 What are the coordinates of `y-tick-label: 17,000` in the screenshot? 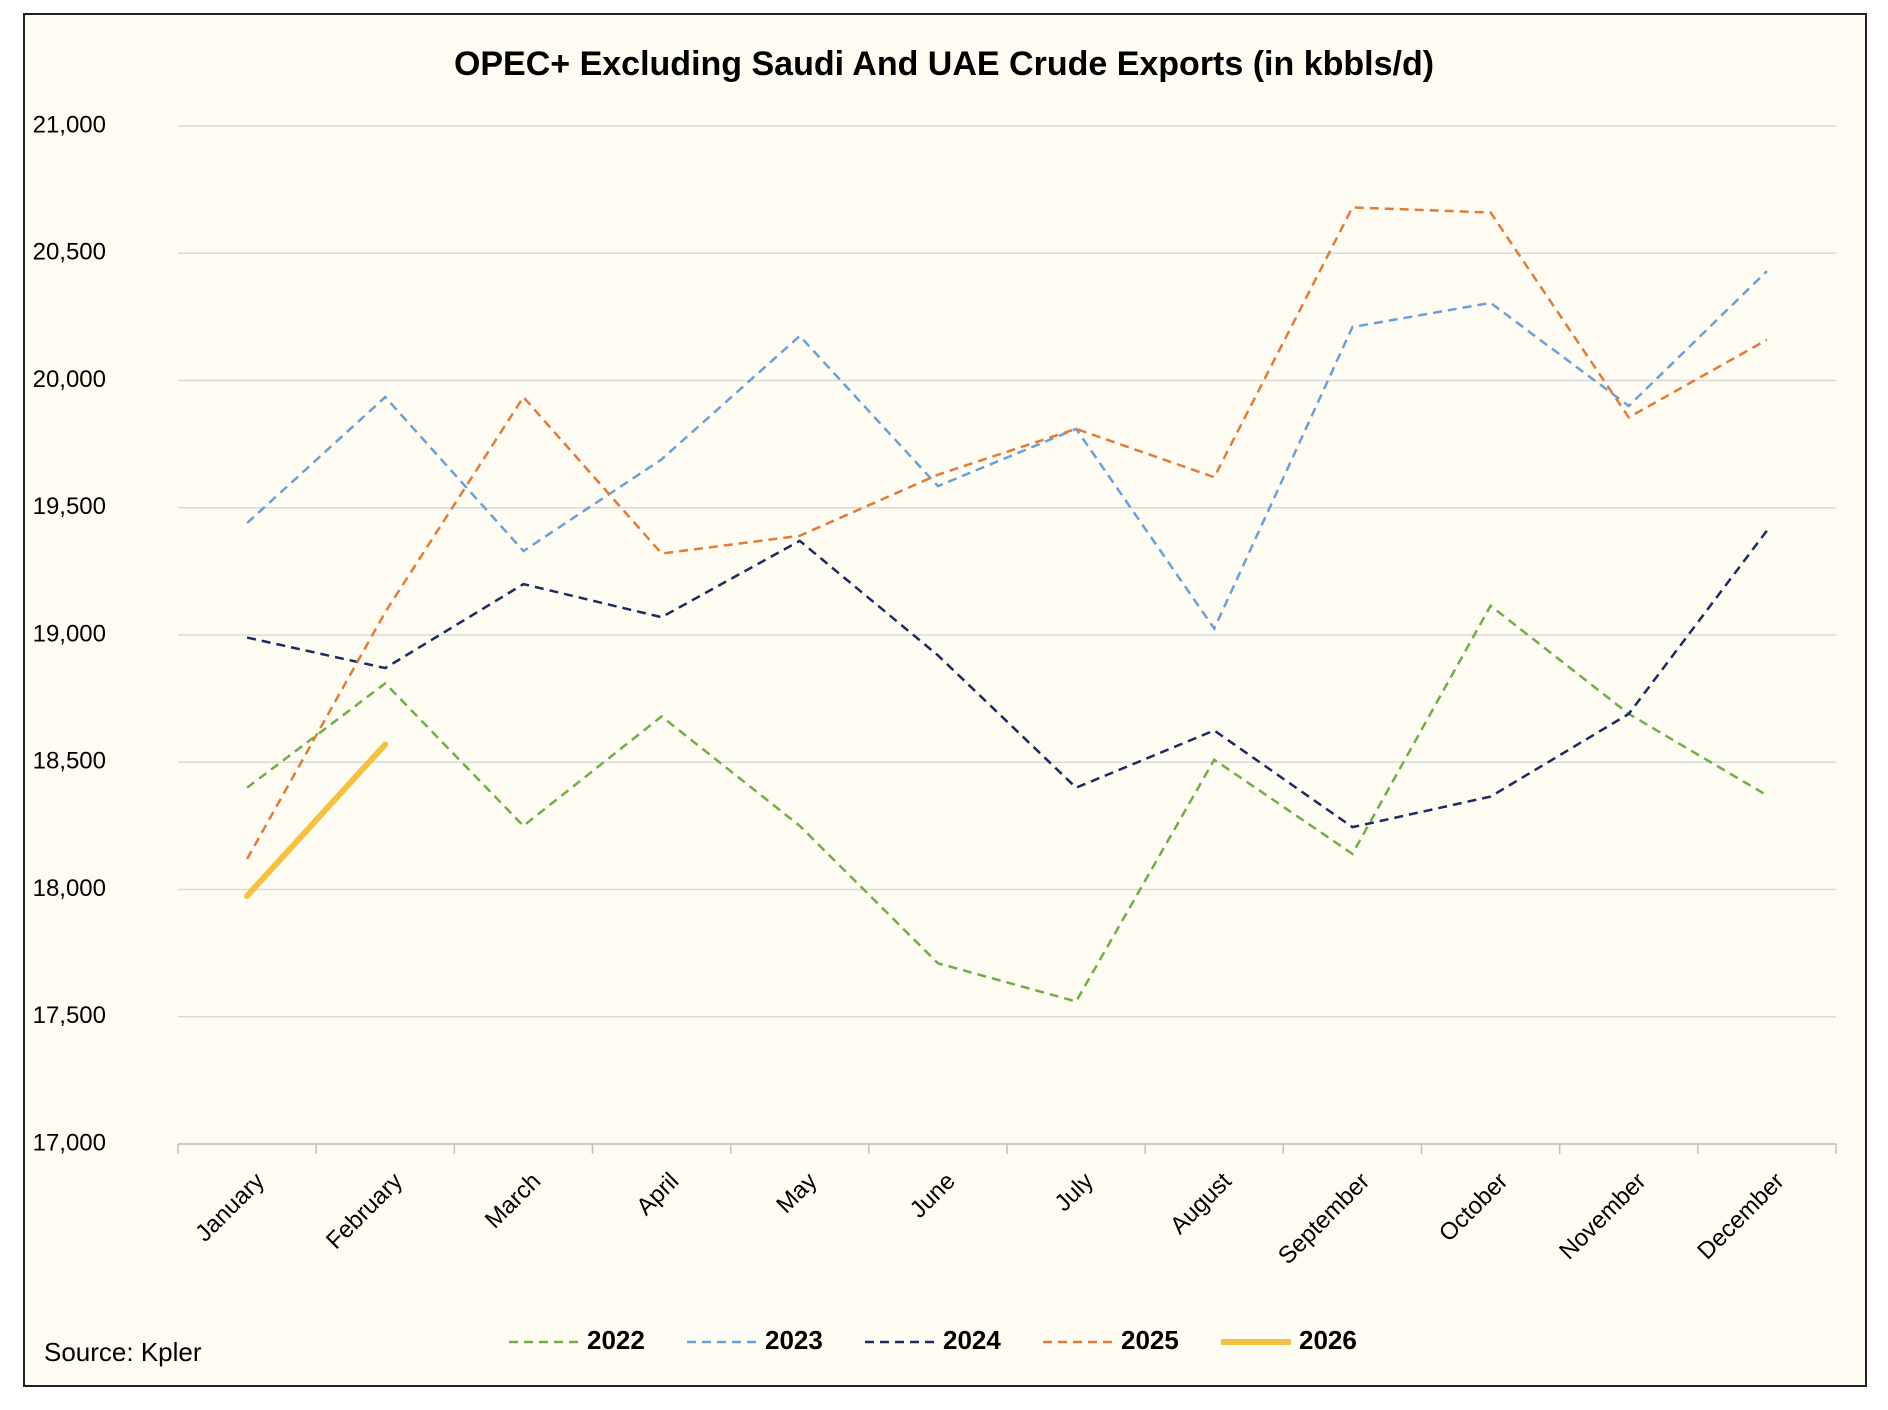 It's located at (69, 1142).